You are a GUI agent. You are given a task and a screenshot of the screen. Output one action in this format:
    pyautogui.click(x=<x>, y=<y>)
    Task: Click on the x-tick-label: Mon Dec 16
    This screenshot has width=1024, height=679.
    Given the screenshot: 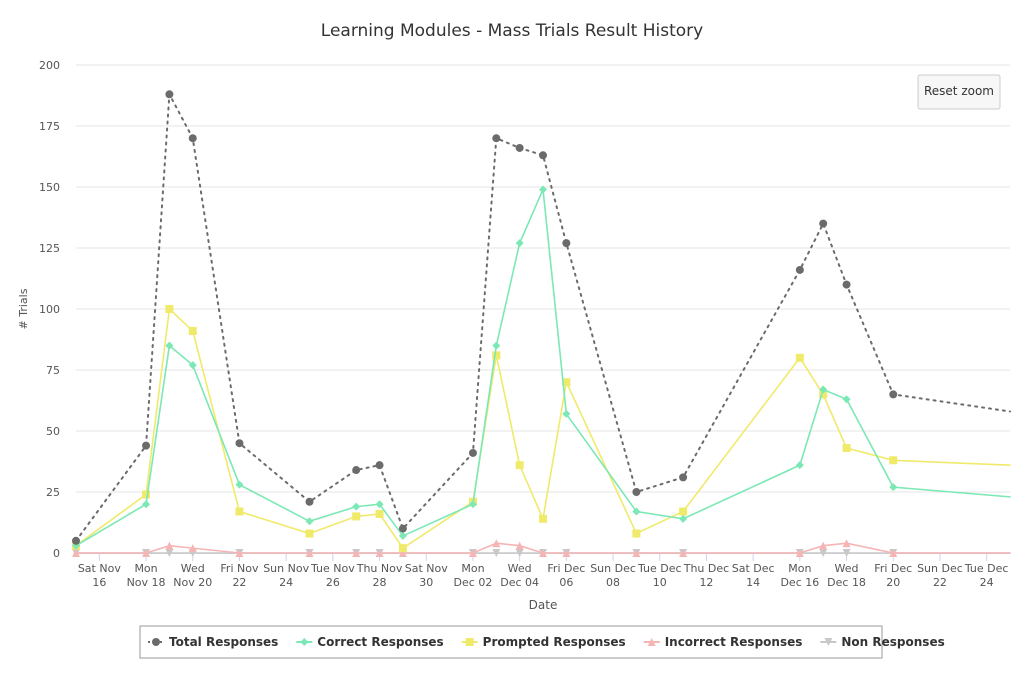 What is the action you would take?
    pyautogui.click(x=799, y=575)
    